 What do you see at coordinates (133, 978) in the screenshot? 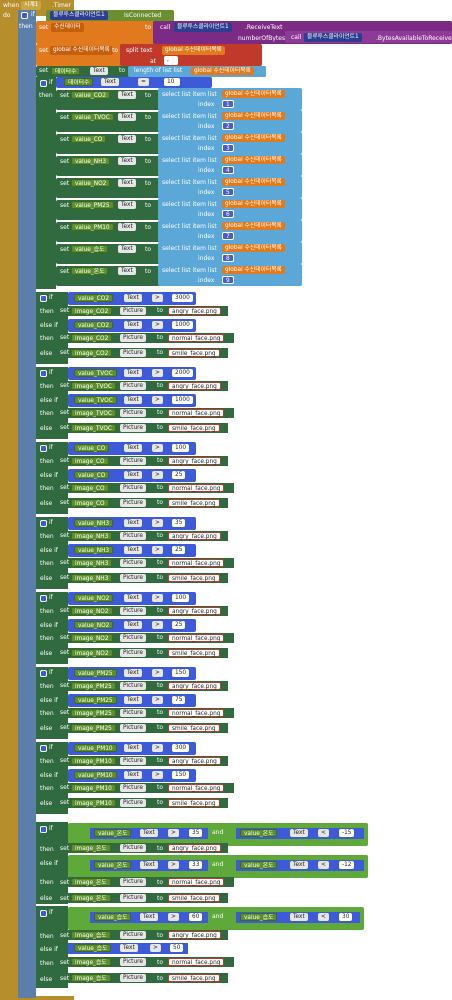
I see `hum-picture-prop-3: Picture` at bounding box center [133, 978].